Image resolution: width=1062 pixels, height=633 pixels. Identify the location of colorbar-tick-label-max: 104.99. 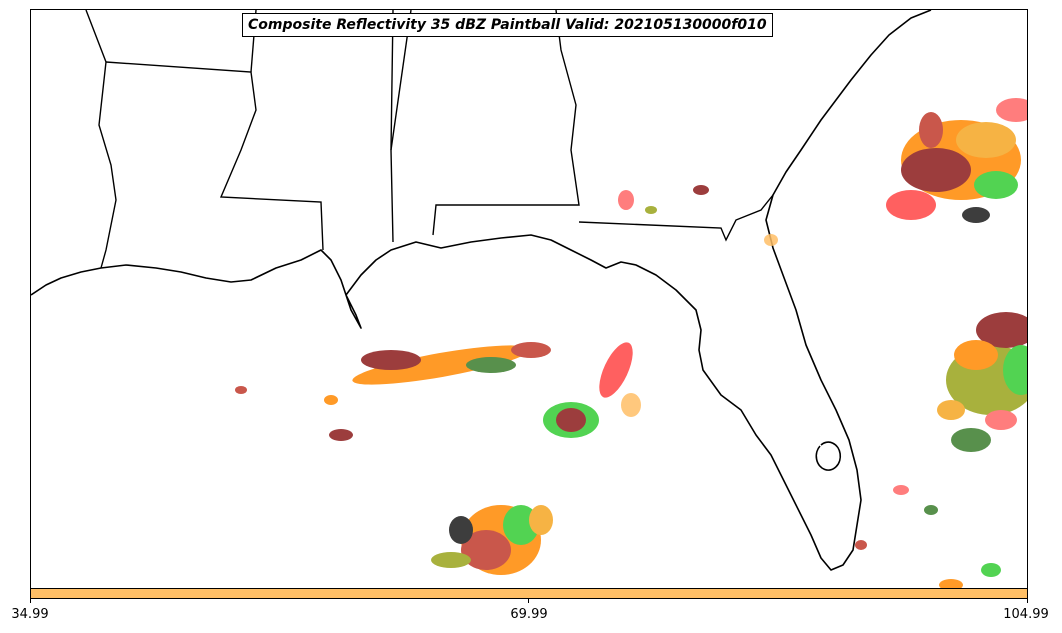
(1026, 614).